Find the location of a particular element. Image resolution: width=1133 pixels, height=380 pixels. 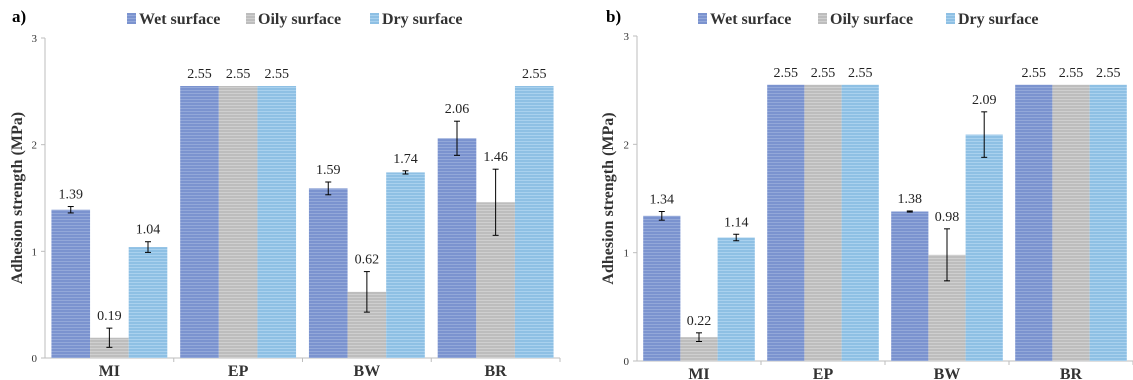

data-label-oily-bw: 0.62 is located at coordinates (367, 260).